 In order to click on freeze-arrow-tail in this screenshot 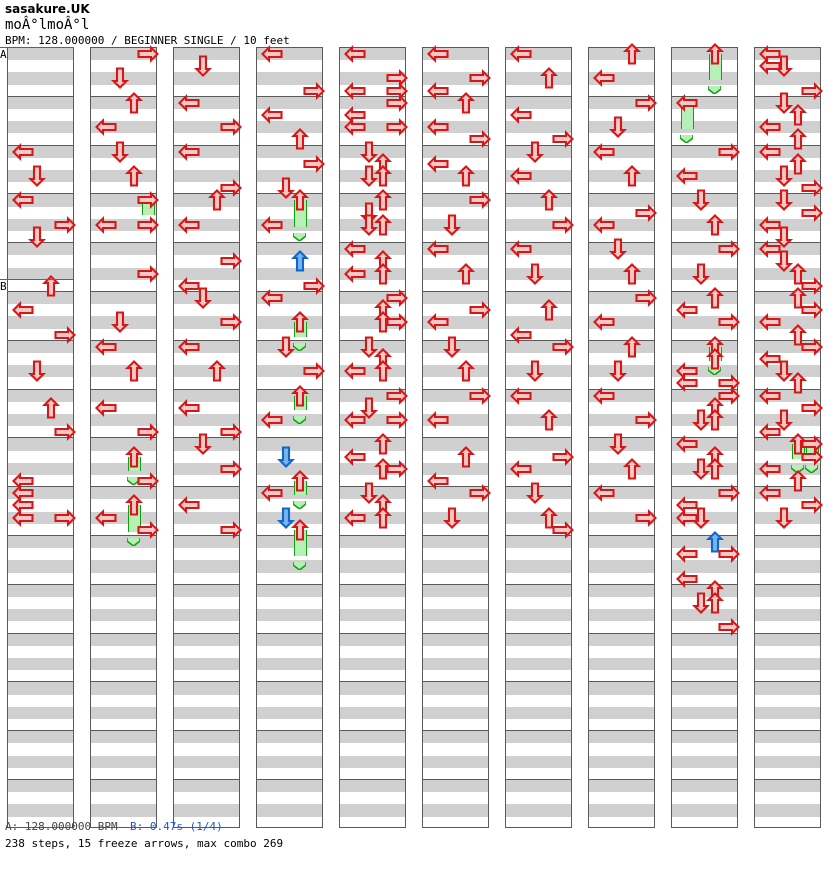, I will do `click(299, 502)`.